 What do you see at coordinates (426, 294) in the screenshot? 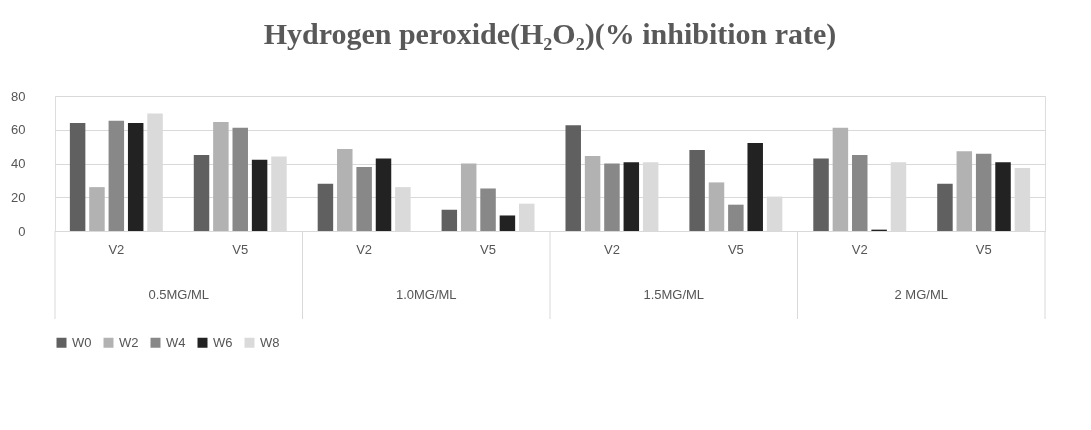
I see `text: 1.0MG/ML` at bounding box center [426, 294].